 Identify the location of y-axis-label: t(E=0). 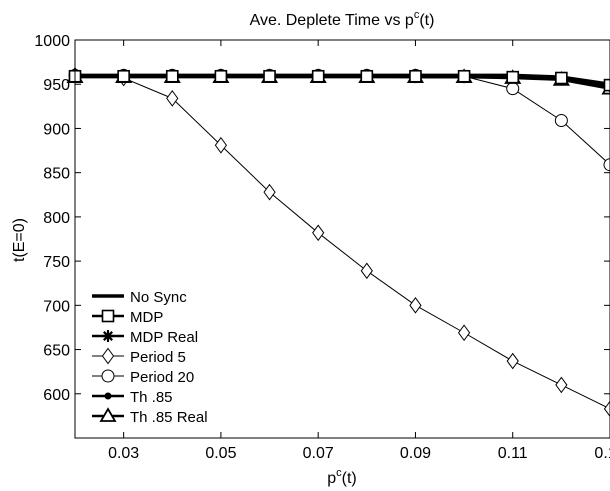
(19, 240).